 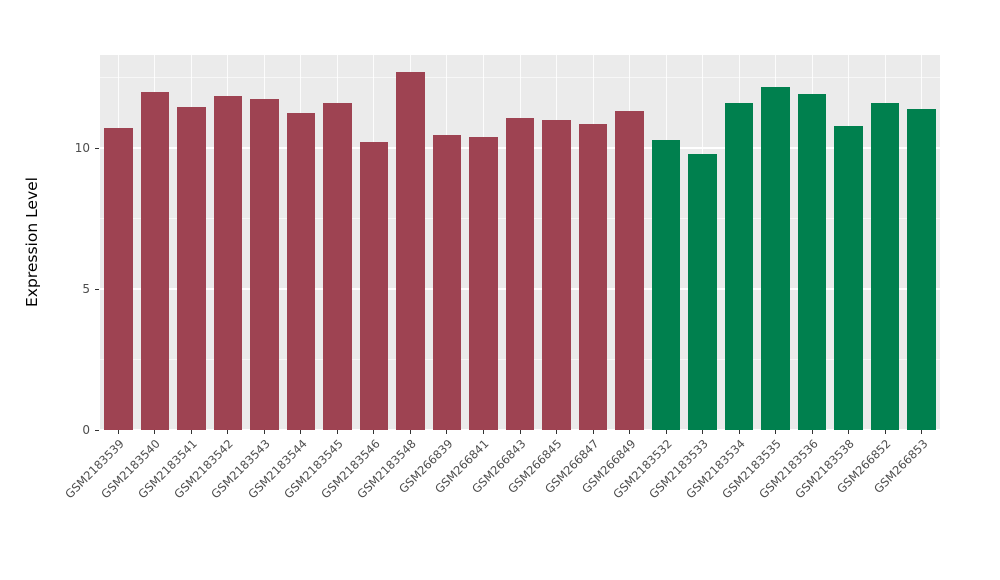 What do you see at coordinates (86, 430) in the screenshot?
I see `y-tick-label: 0` at bounding box center [86, 430].